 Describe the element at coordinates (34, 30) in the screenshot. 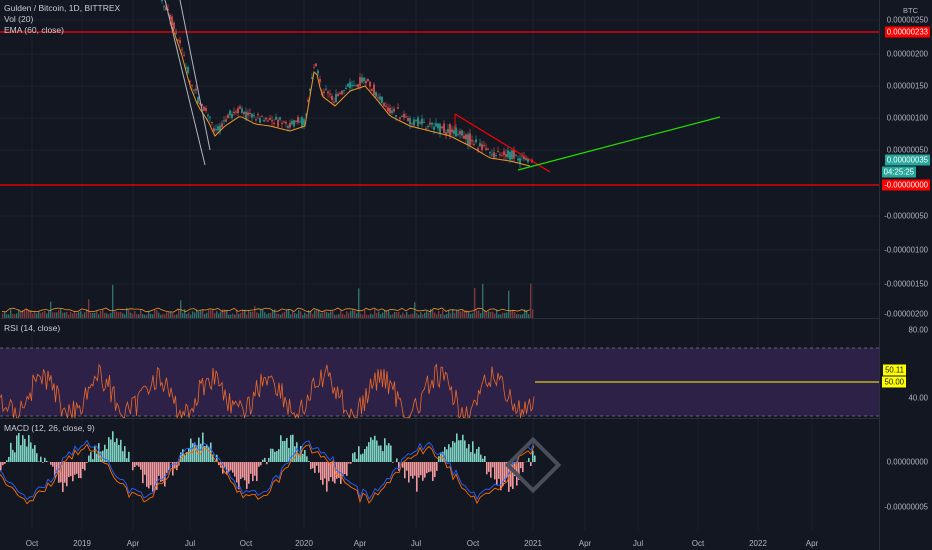

I see `ema-legend: EMA (60, close)` at that location.